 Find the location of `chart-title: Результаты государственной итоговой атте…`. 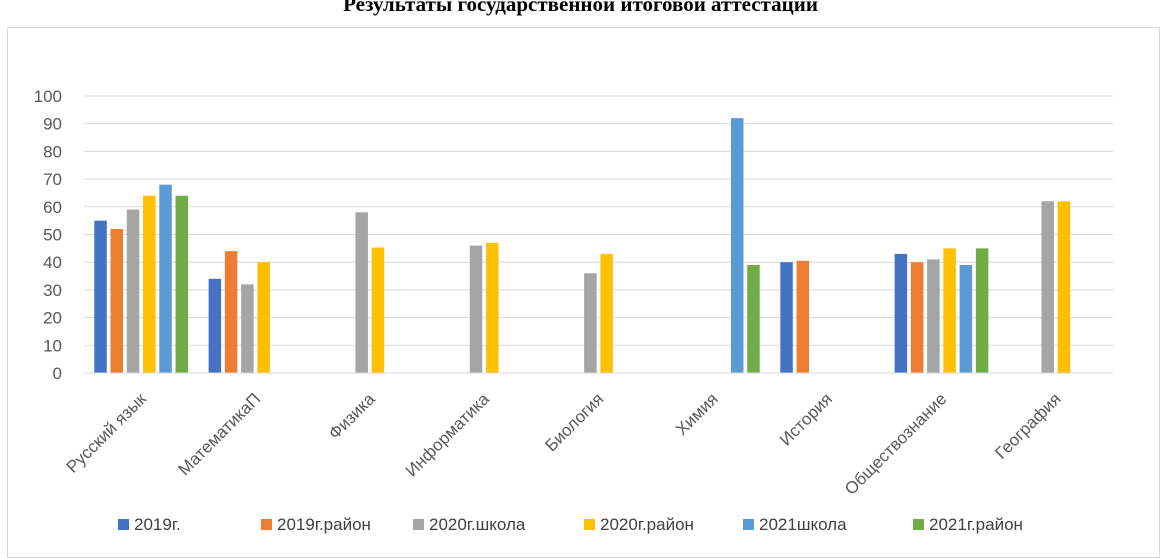

chart-title: Результаты государственной итоговой атте… is located at coordinates (580, 8).